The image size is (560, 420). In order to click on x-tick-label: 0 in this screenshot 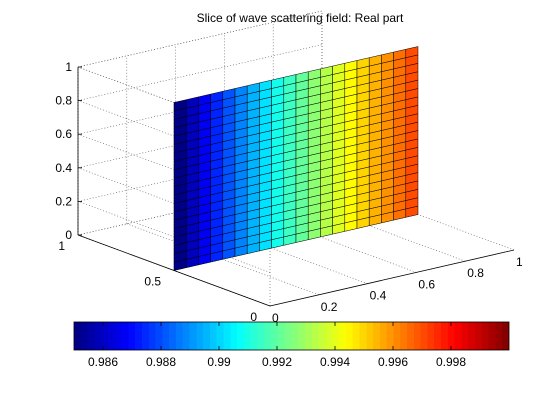, I will do `click(275, 318)`.